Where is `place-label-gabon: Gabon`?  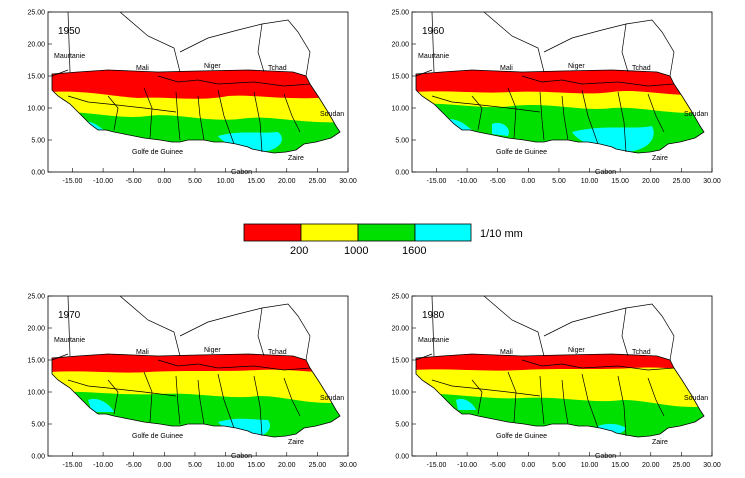
place-label-gabon: Gabon is located at coordinates (605, 456).